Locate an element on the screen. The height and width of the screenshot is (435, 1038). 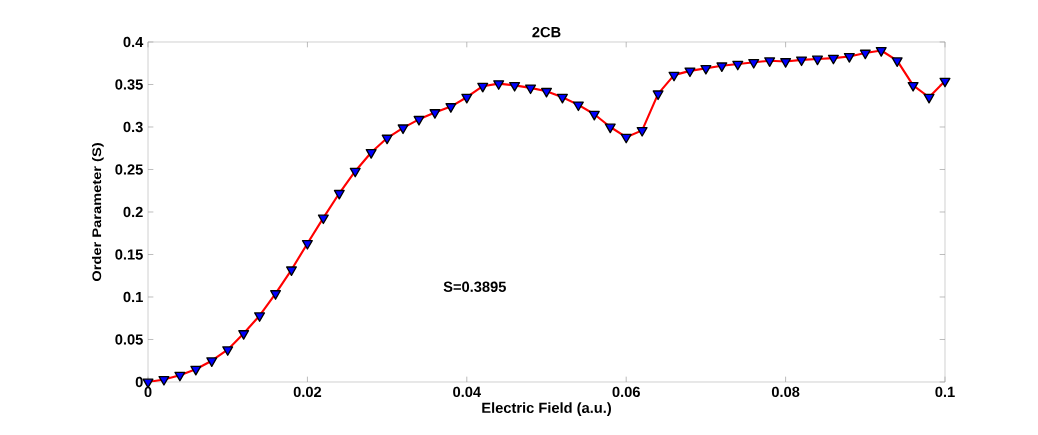
y-tick-label: 0 is located at coordinates (139, 382).